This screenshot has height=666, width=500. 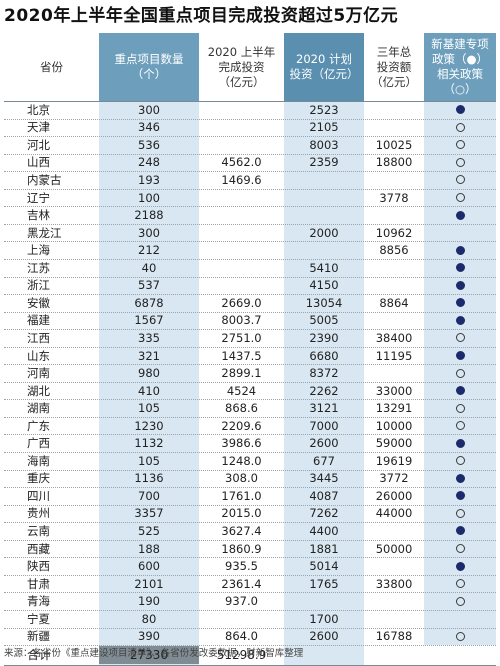 What do you see at coordinates (39, 655) in the screenshot?
I see `total-label: 合计` at bounding box center [39, 655].